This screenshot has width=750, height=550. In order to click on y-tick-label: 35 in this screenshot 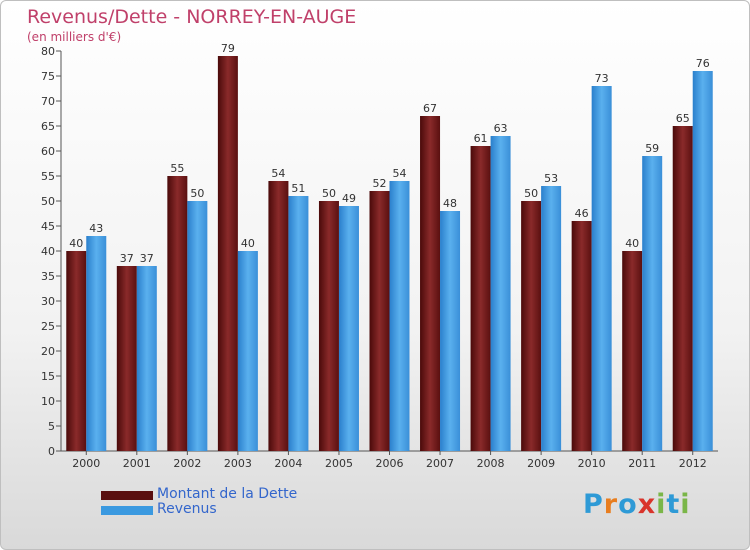, I will do `click(48, 276)`.